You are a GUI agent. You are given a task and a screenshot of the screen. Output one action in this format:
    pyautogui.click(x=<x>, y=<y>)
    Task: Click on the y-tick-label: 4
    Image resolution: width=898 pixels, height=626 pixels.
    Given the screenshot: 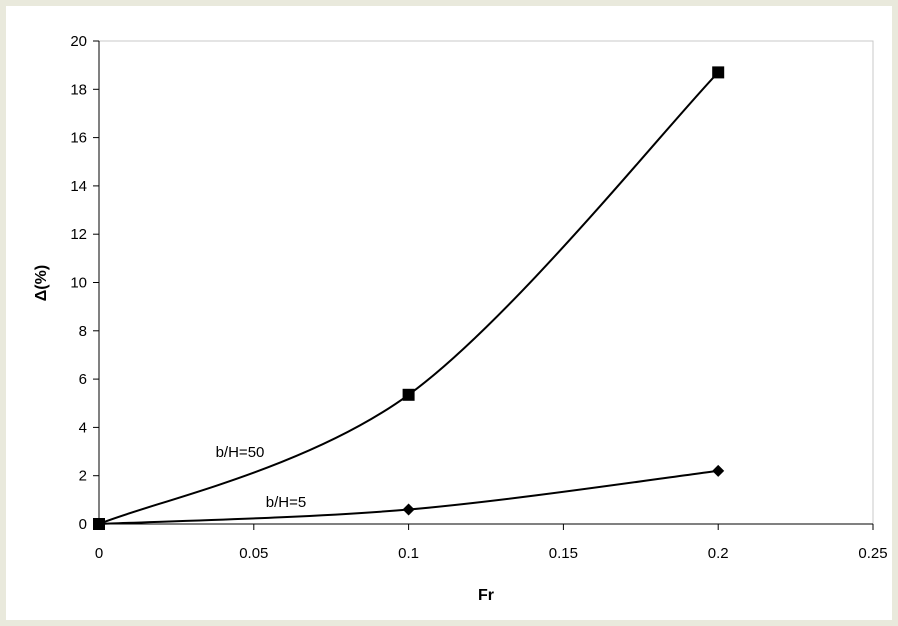 What is the action you would take?
    pyautogui.click(x=83, y=427)
    